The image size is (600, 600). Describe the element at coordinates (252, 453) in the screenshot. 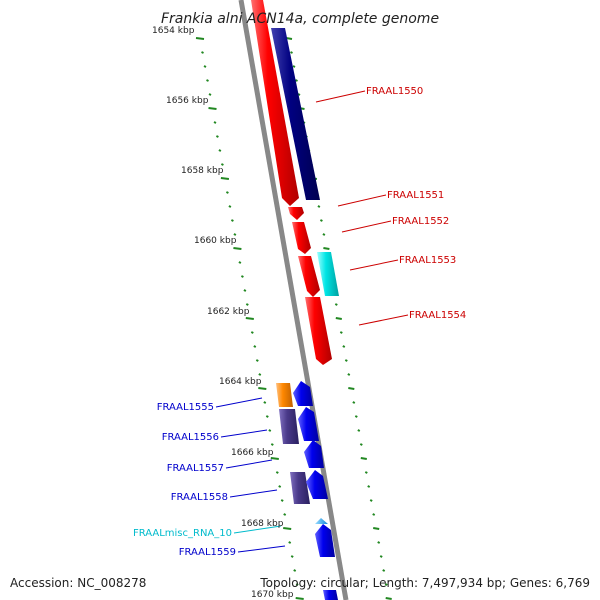

I see `tick-label-1666: 1666 kbp` at that location.